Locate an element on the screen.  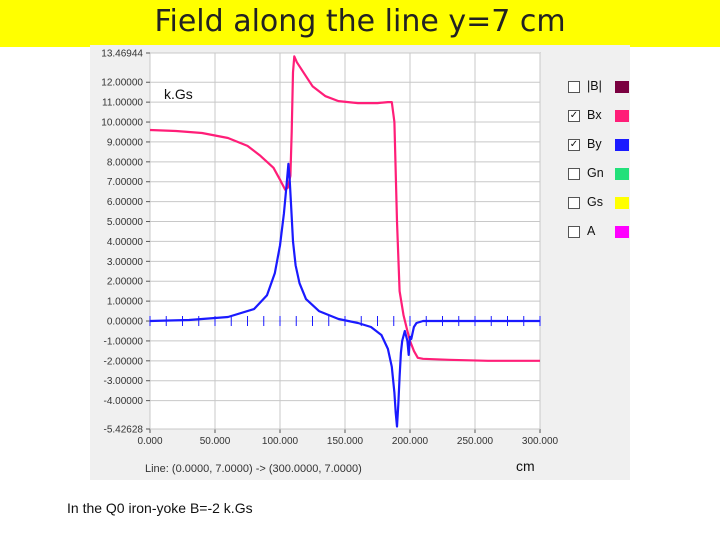
y-tick-label: 13.46944 is located at coordinates (122, 54).